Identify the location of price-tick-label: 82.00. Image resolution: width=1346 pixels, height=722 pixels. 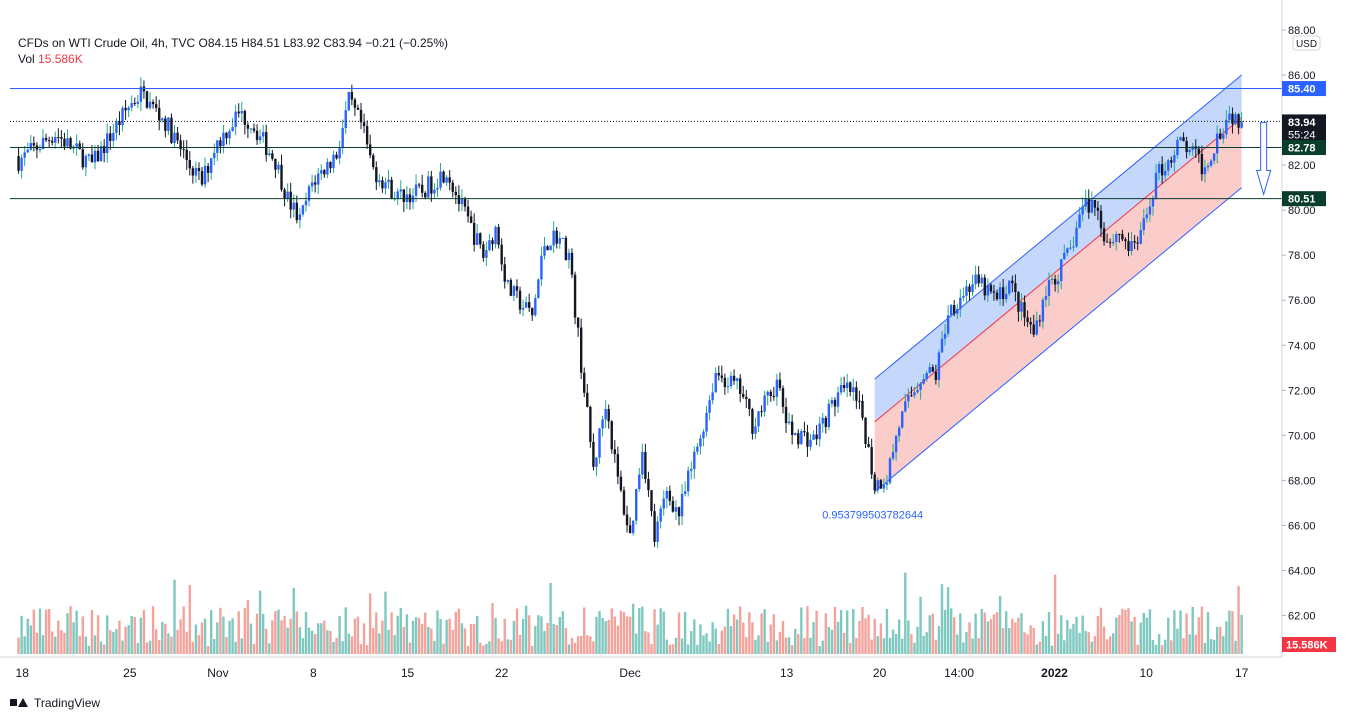
(1302, 166).